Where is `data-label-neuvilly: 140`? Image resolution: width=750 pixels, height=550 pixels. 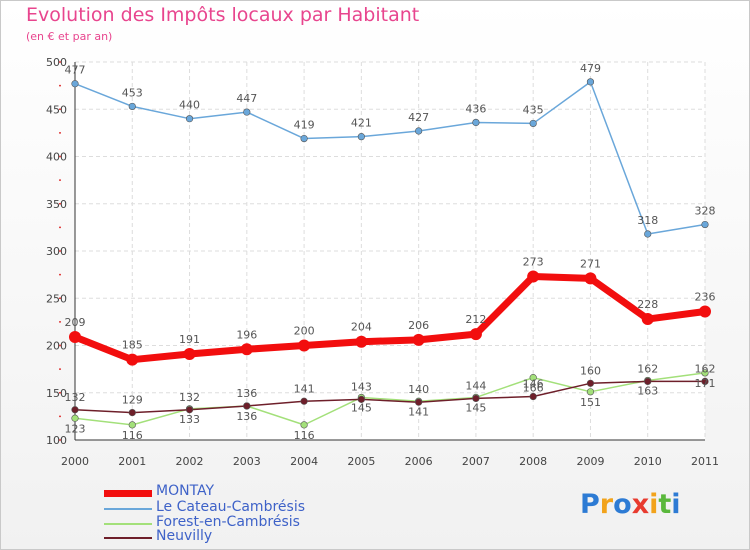 data-label-neuvilly: 140 is located at coordinates (418, 389).